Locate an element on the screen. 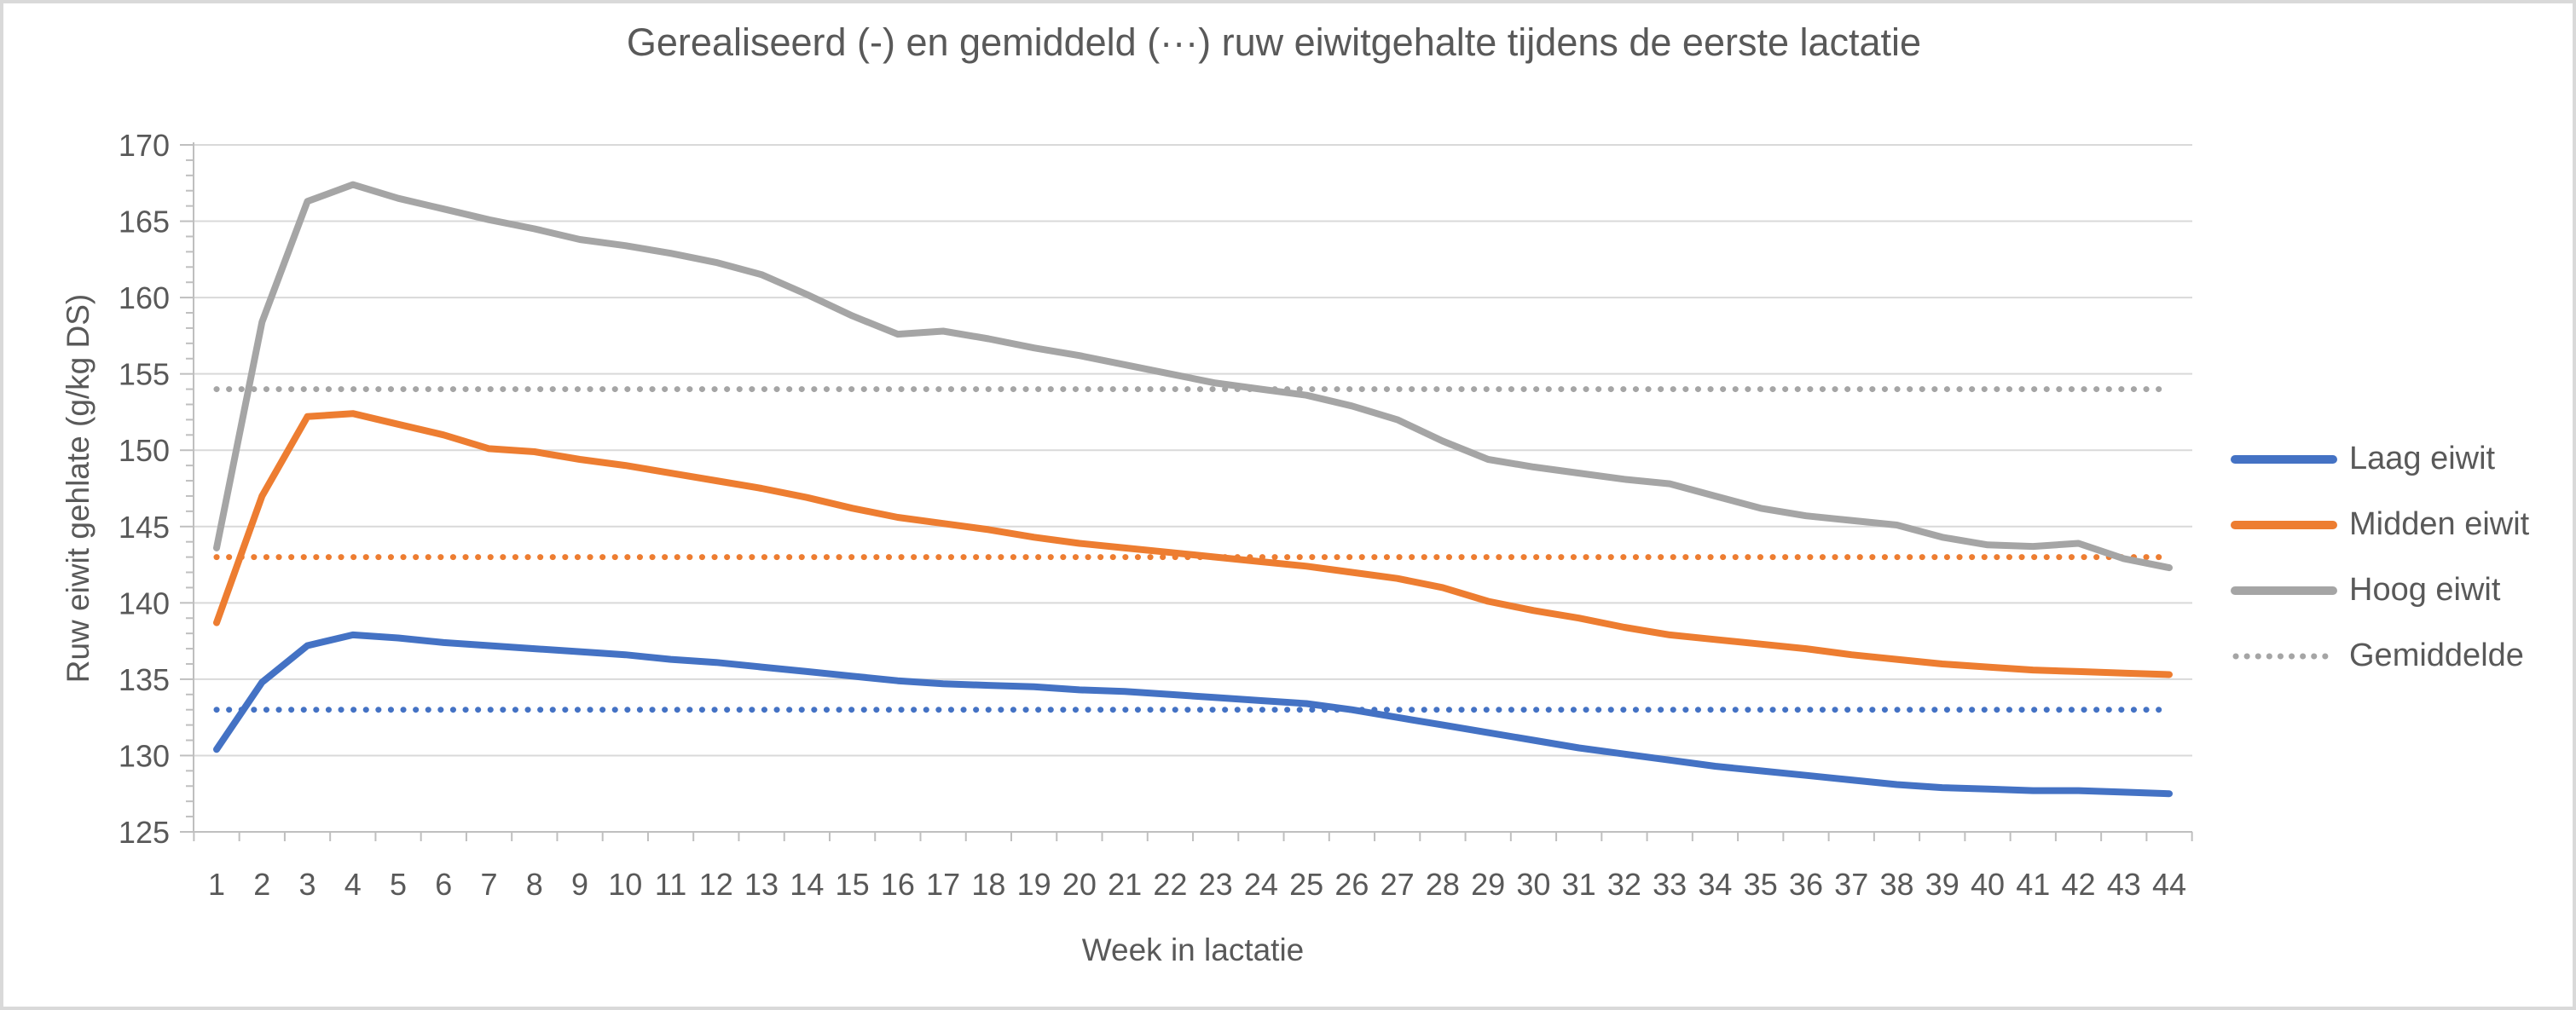 This screenshot has width=2576, height=1010. y-tick-label-140: 140 is located at coordinates (144, 603).